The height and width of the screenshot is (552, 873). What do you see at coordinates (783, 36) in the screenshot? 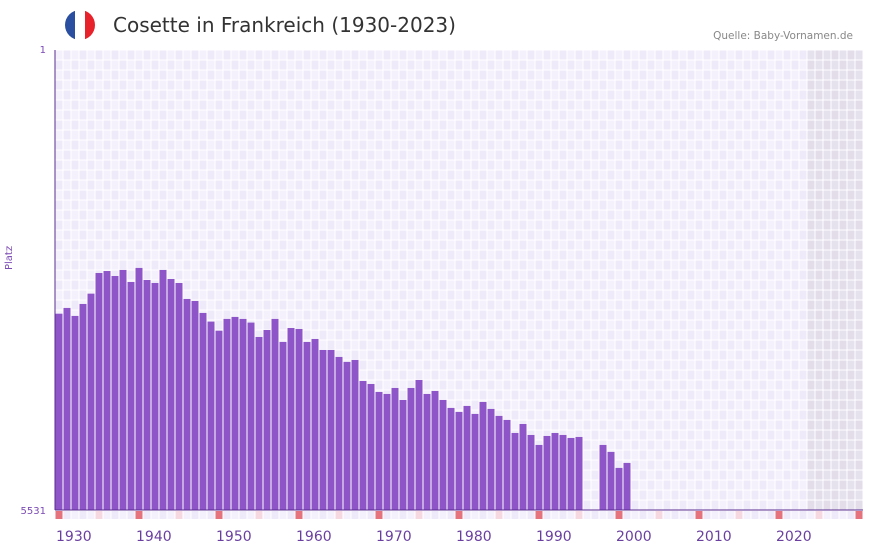
I see `source-link: Quelle: Baby-Vornamen.de` at bounding box center [783, 36].